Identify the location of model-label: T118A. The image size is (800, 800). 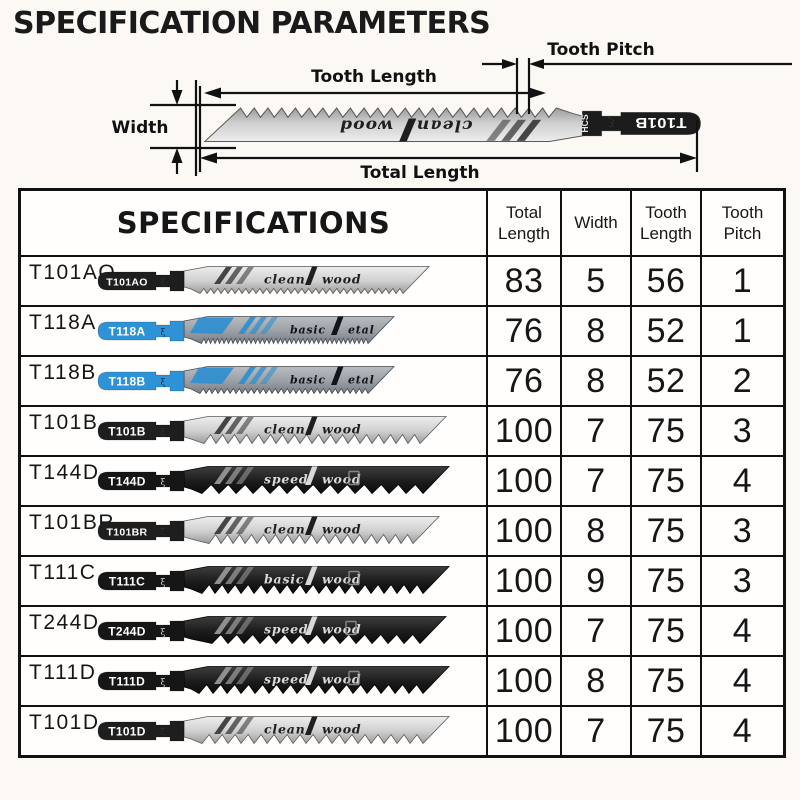
(63, 322).